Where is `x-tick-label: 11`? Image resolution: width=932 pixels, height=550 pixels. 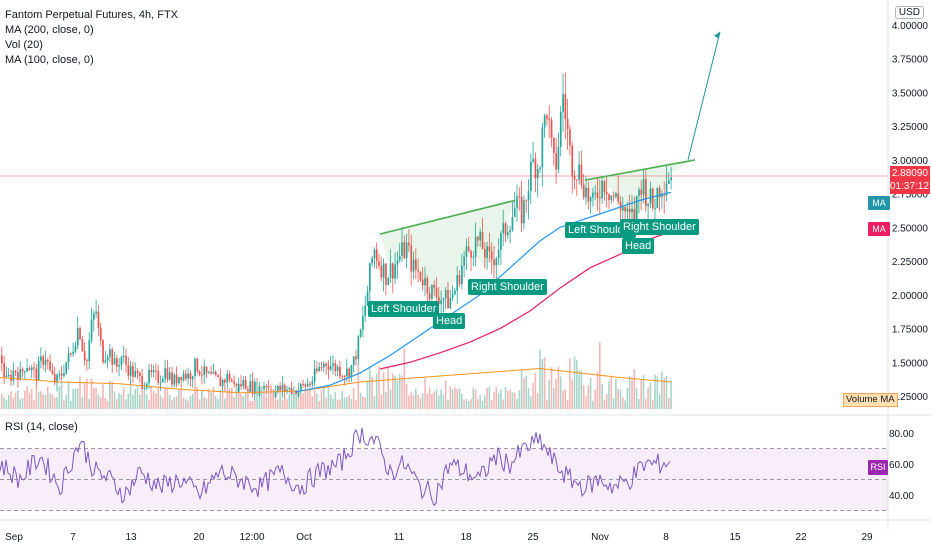
x-tick-label: 11 is located at coordinates (399, 537).